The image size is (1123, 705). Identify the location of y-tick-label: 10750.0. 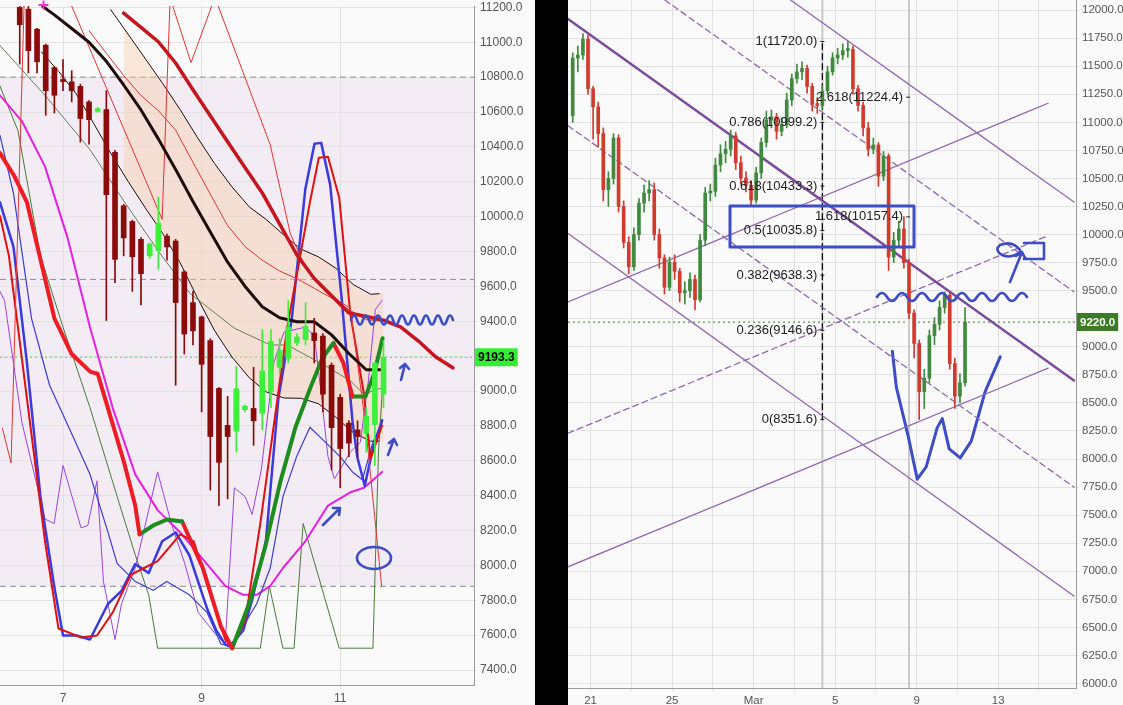
(1102, 149).